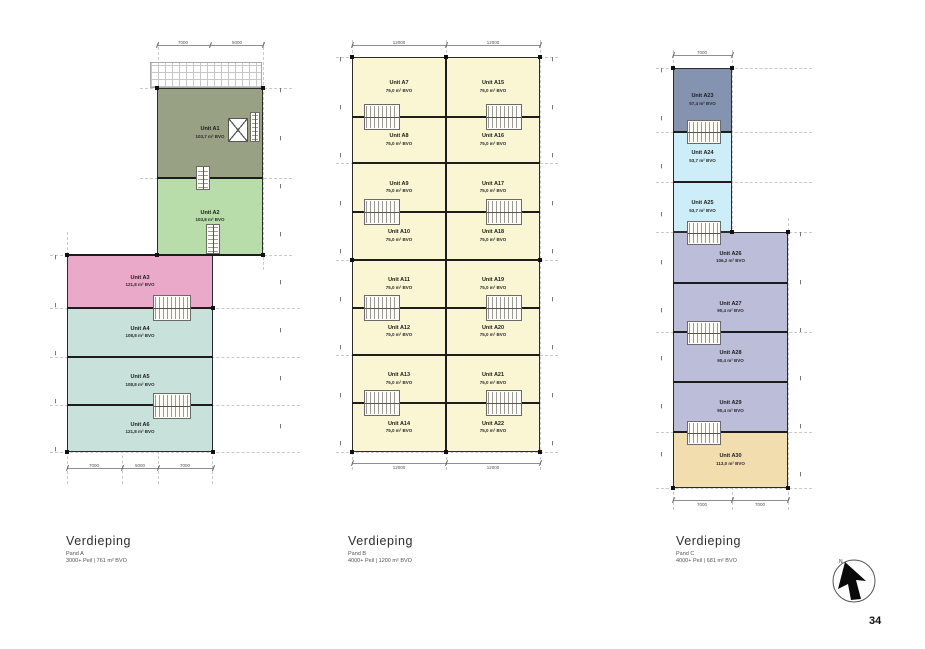 The image size is (925, 649). I want to click on unit-id: Unit A17, so click(493, 183).